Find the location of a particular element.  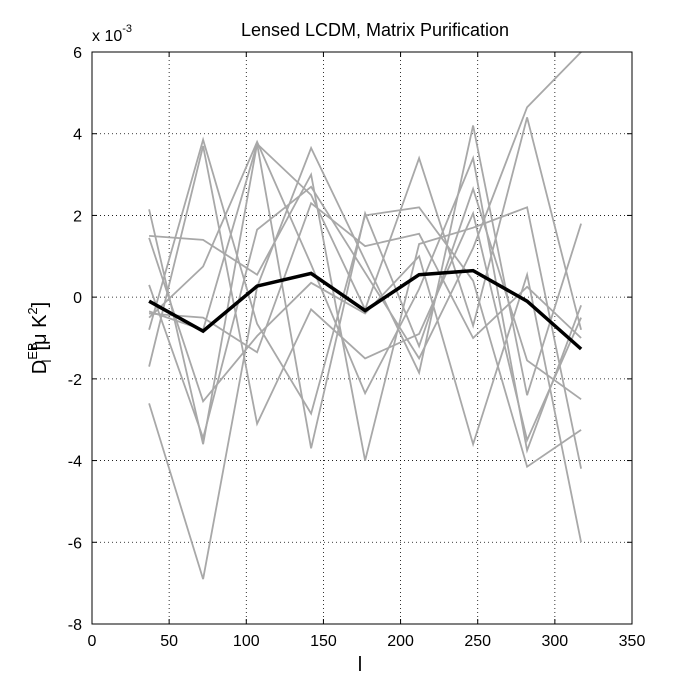

y-axis-label-unit-close: ] is located at coordinates (40, 305).